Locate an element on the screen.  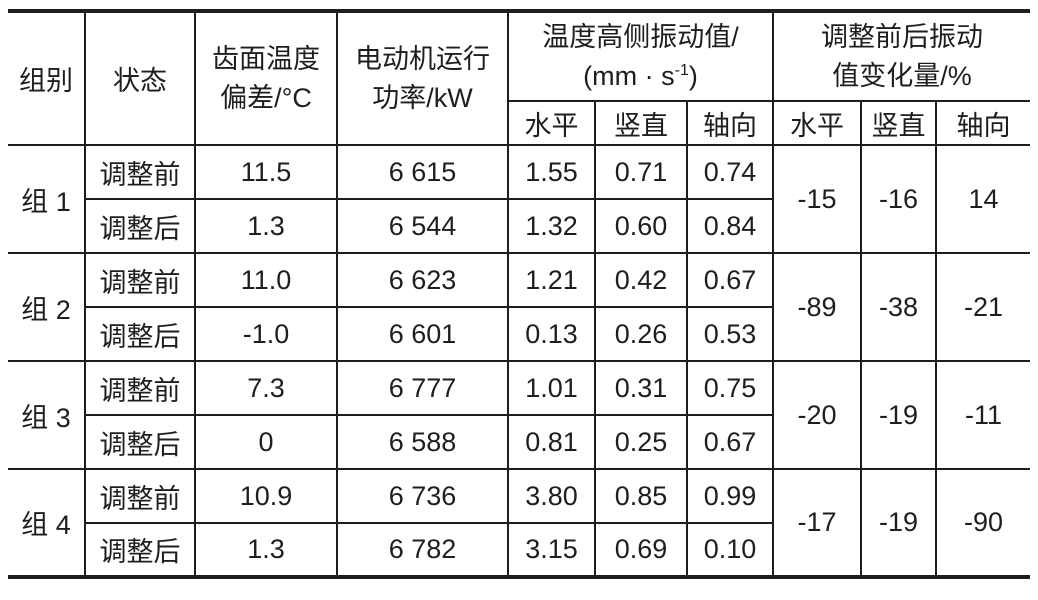
header-vibration-line1: 温度高侧振动值/ is located at coordinates (640, 37).